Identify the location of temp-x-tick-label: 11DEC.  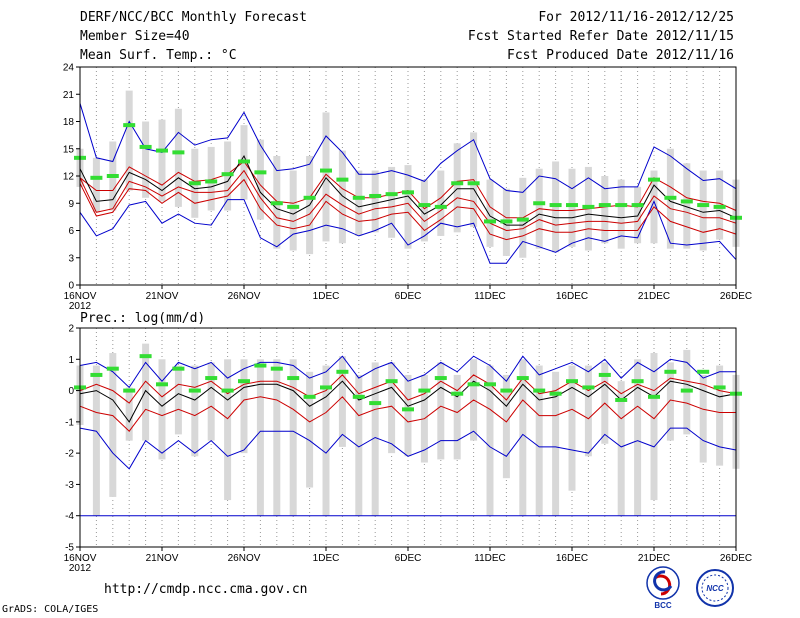
(490, 296).